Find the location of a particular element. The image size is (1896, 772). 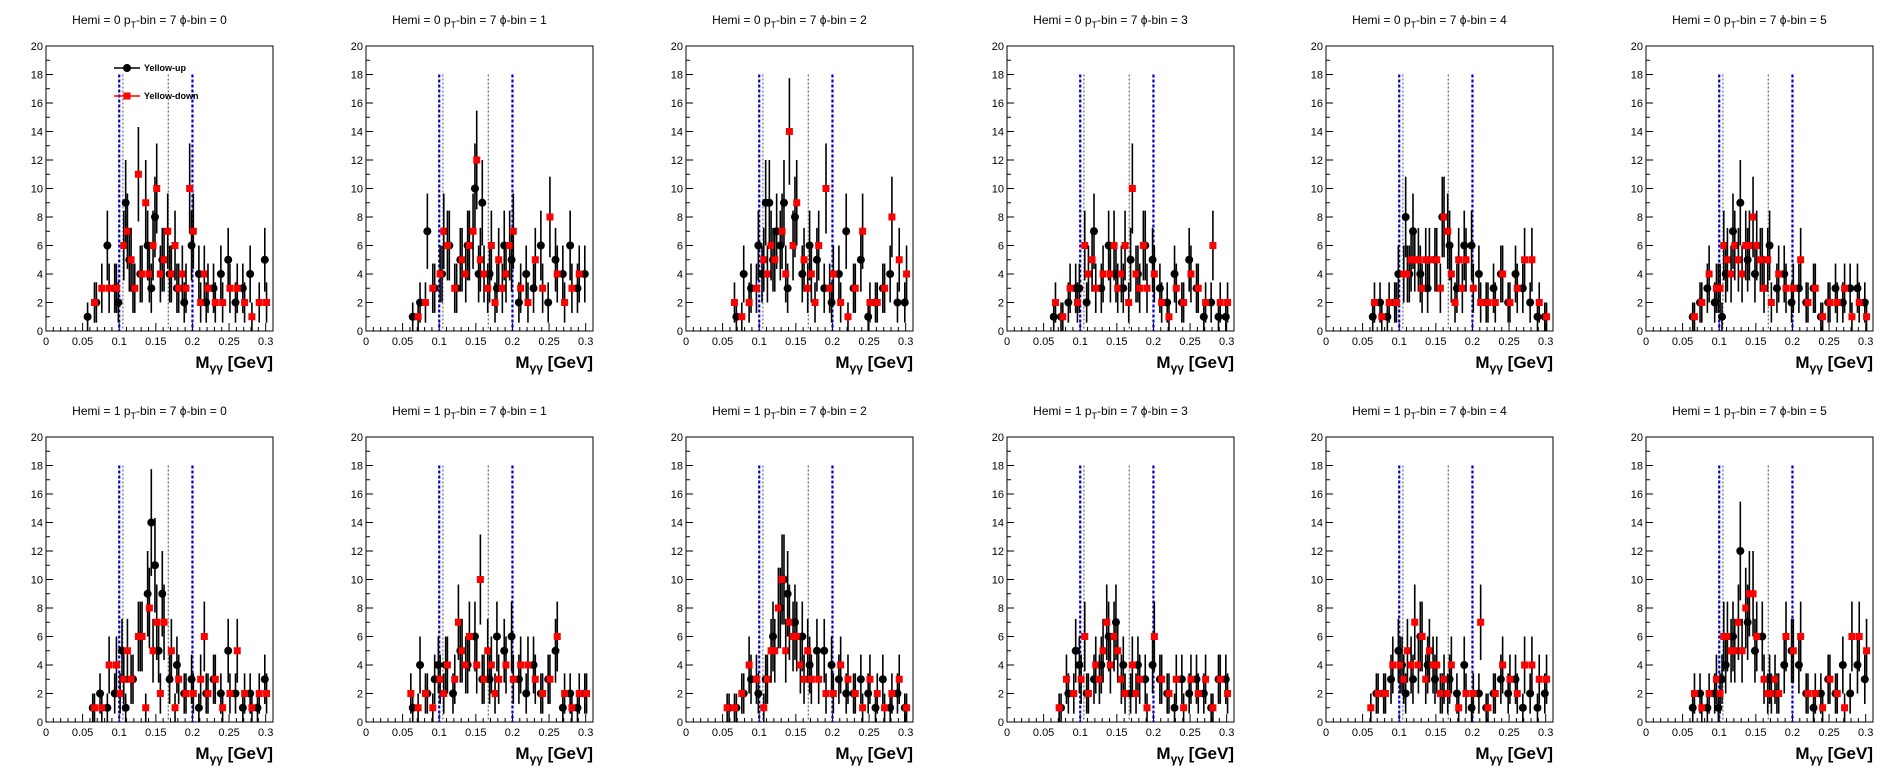

legend-label: Yellow-down is located at coordinates (171, 96).